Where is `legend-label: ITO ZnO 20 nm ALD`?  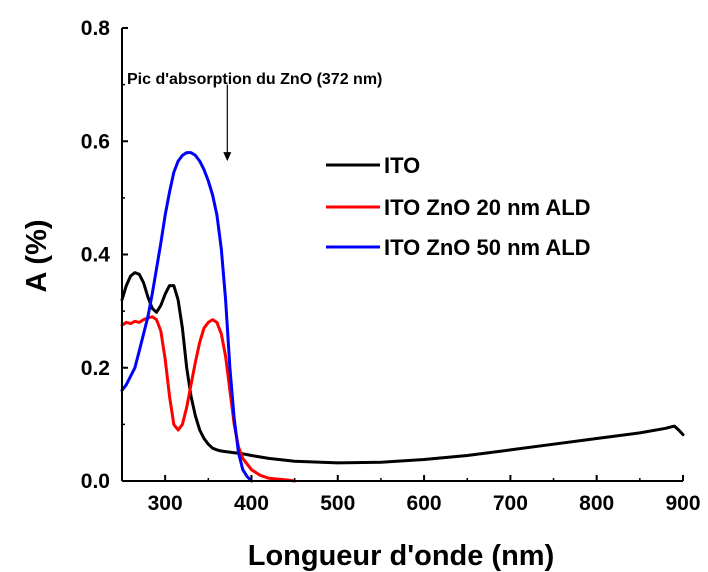
legend-label: ITO ZnO 20 nm ALD is located at coordinates (487, 207).